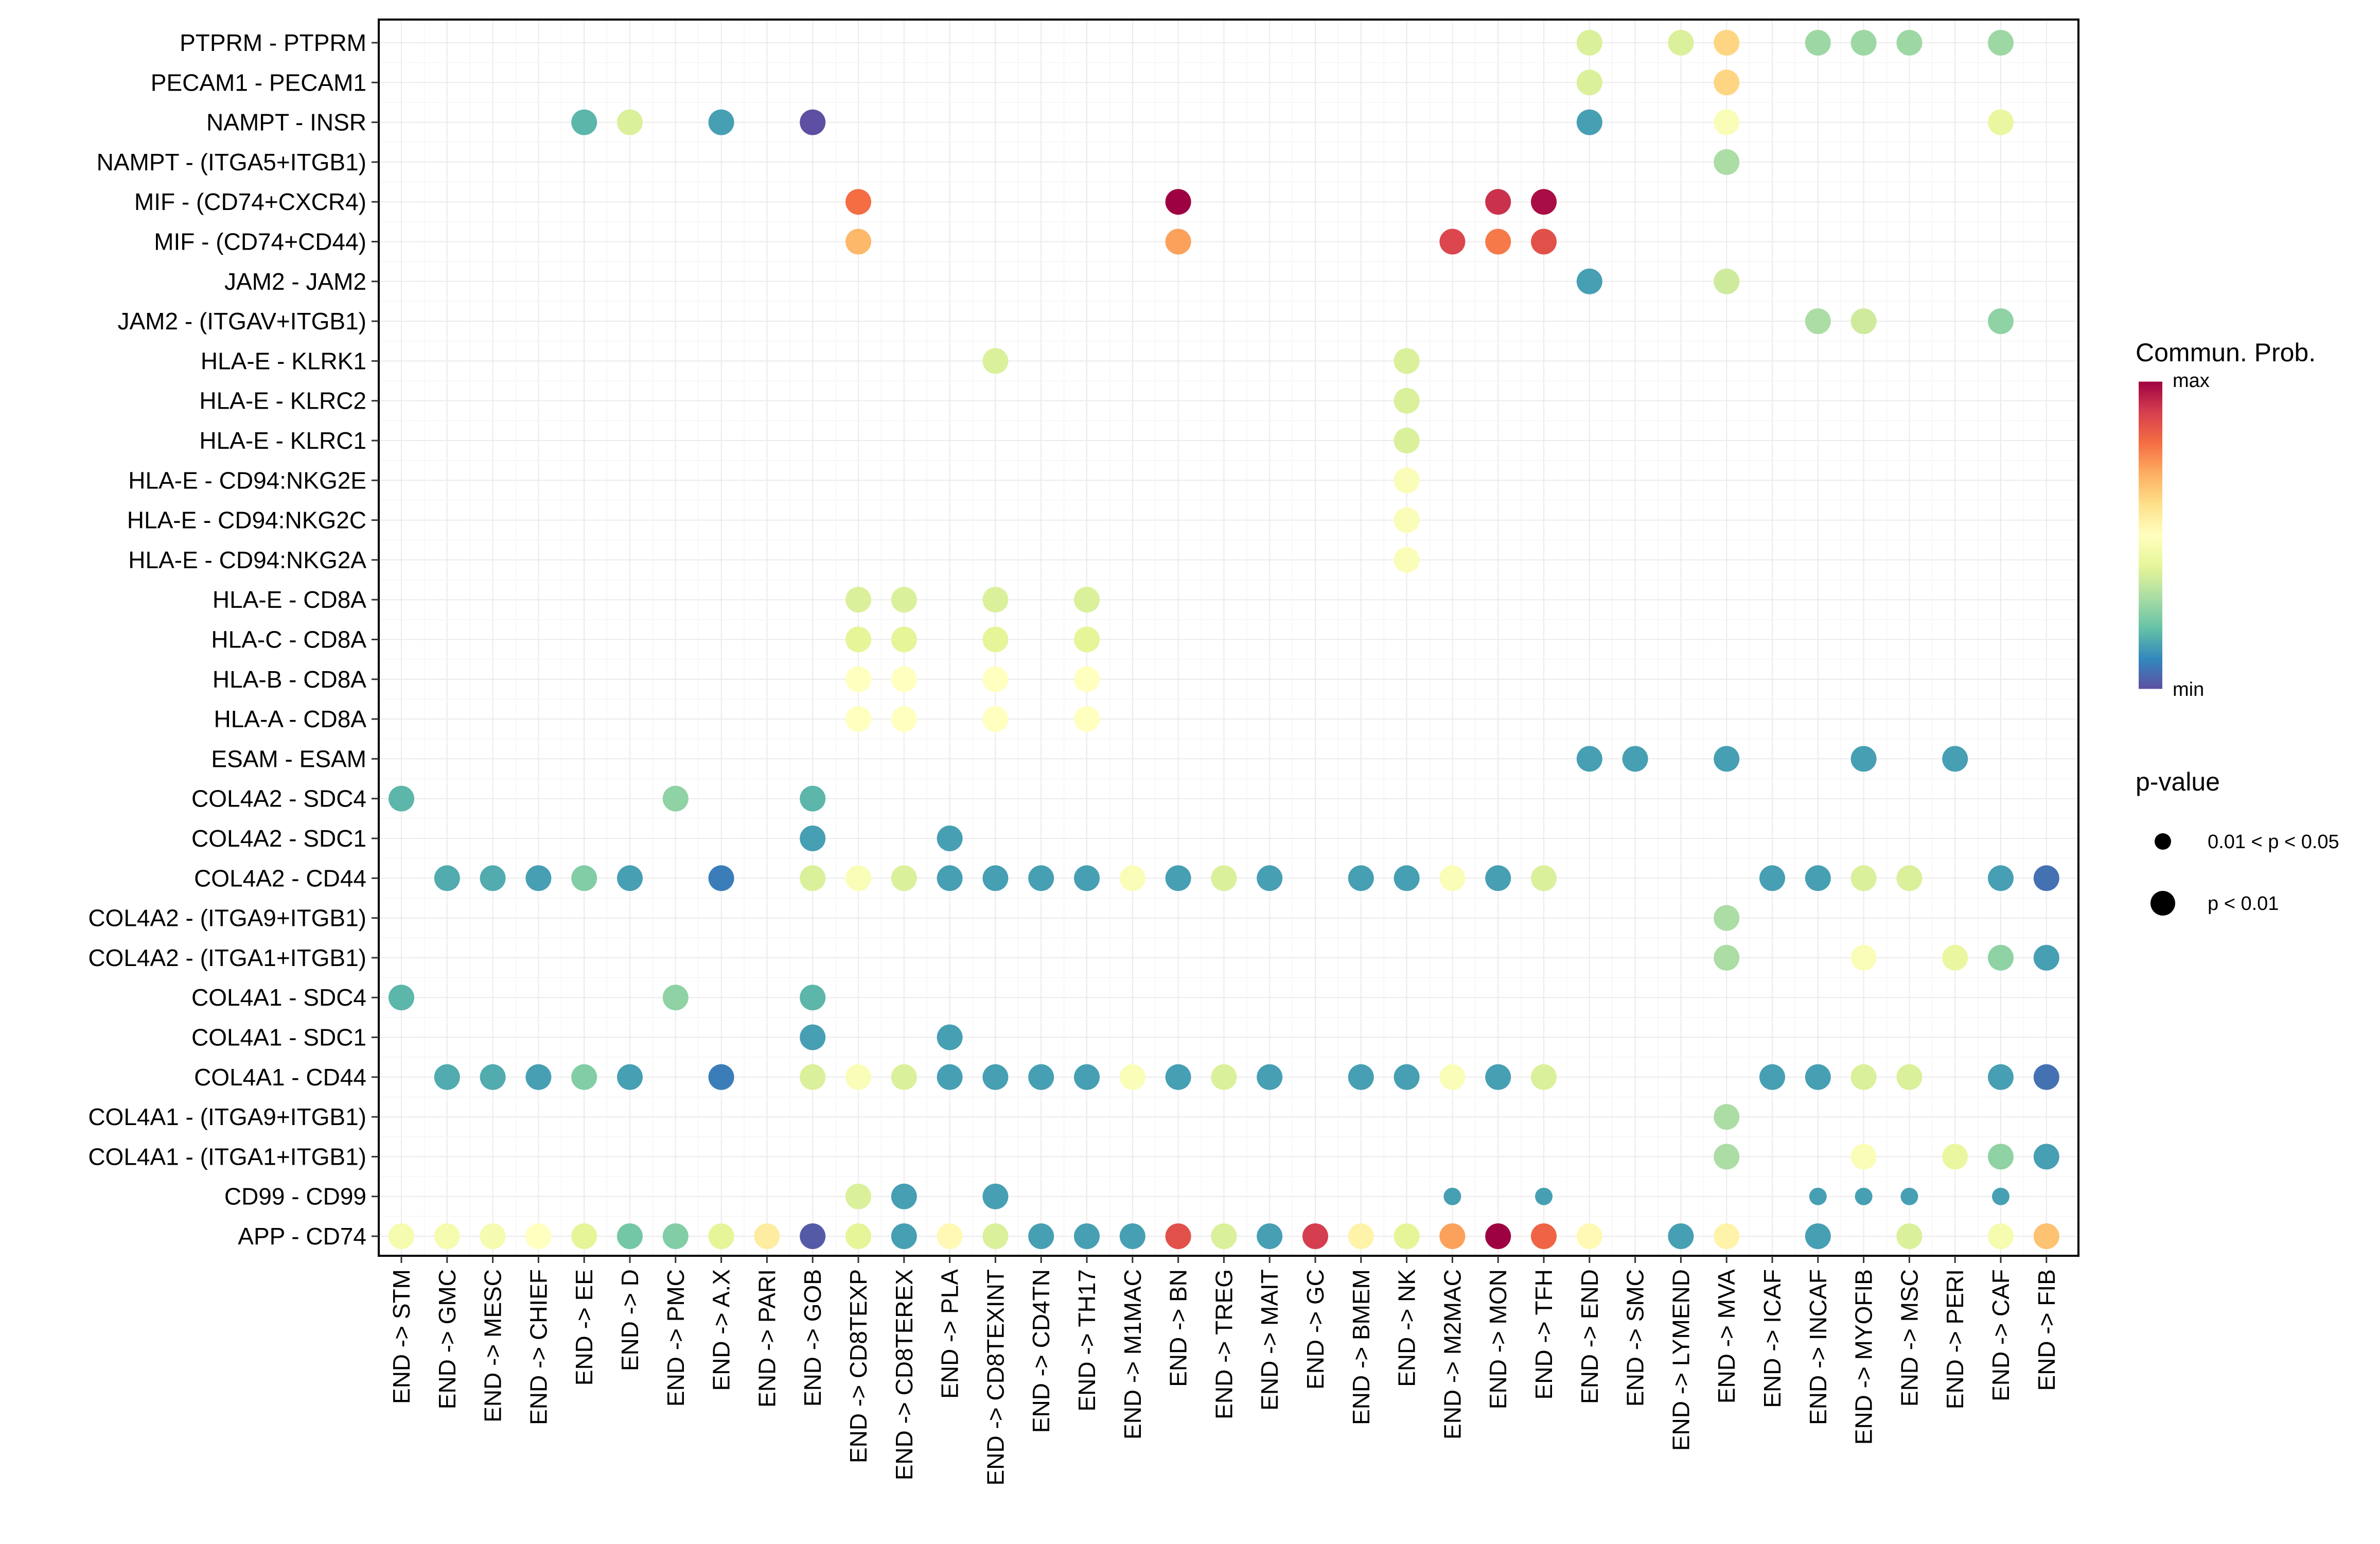 The image size is (2380, 1544). I want to click on y-tick-label: COL4A1 - CD44, so click(280, 1078).